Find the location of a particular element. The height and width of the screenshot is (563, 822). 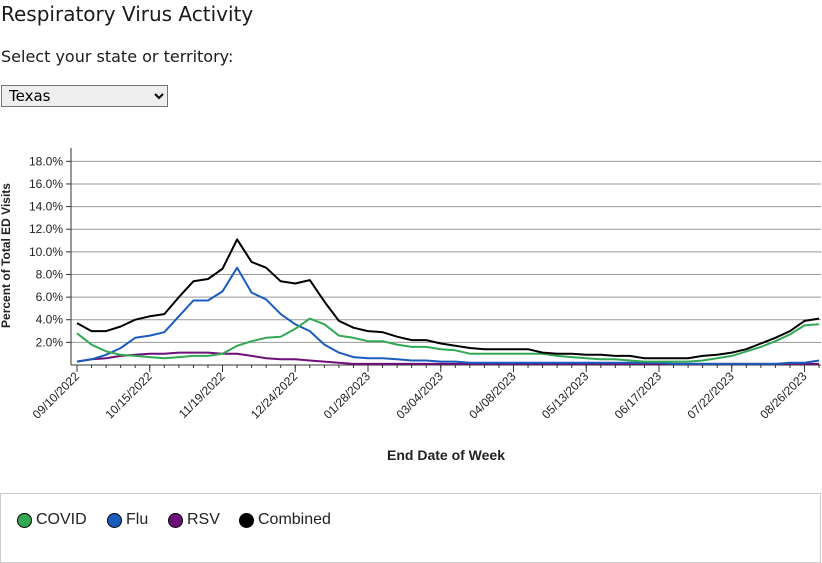

legend-item-rsv: RSV is located at coordinates (194, 520).